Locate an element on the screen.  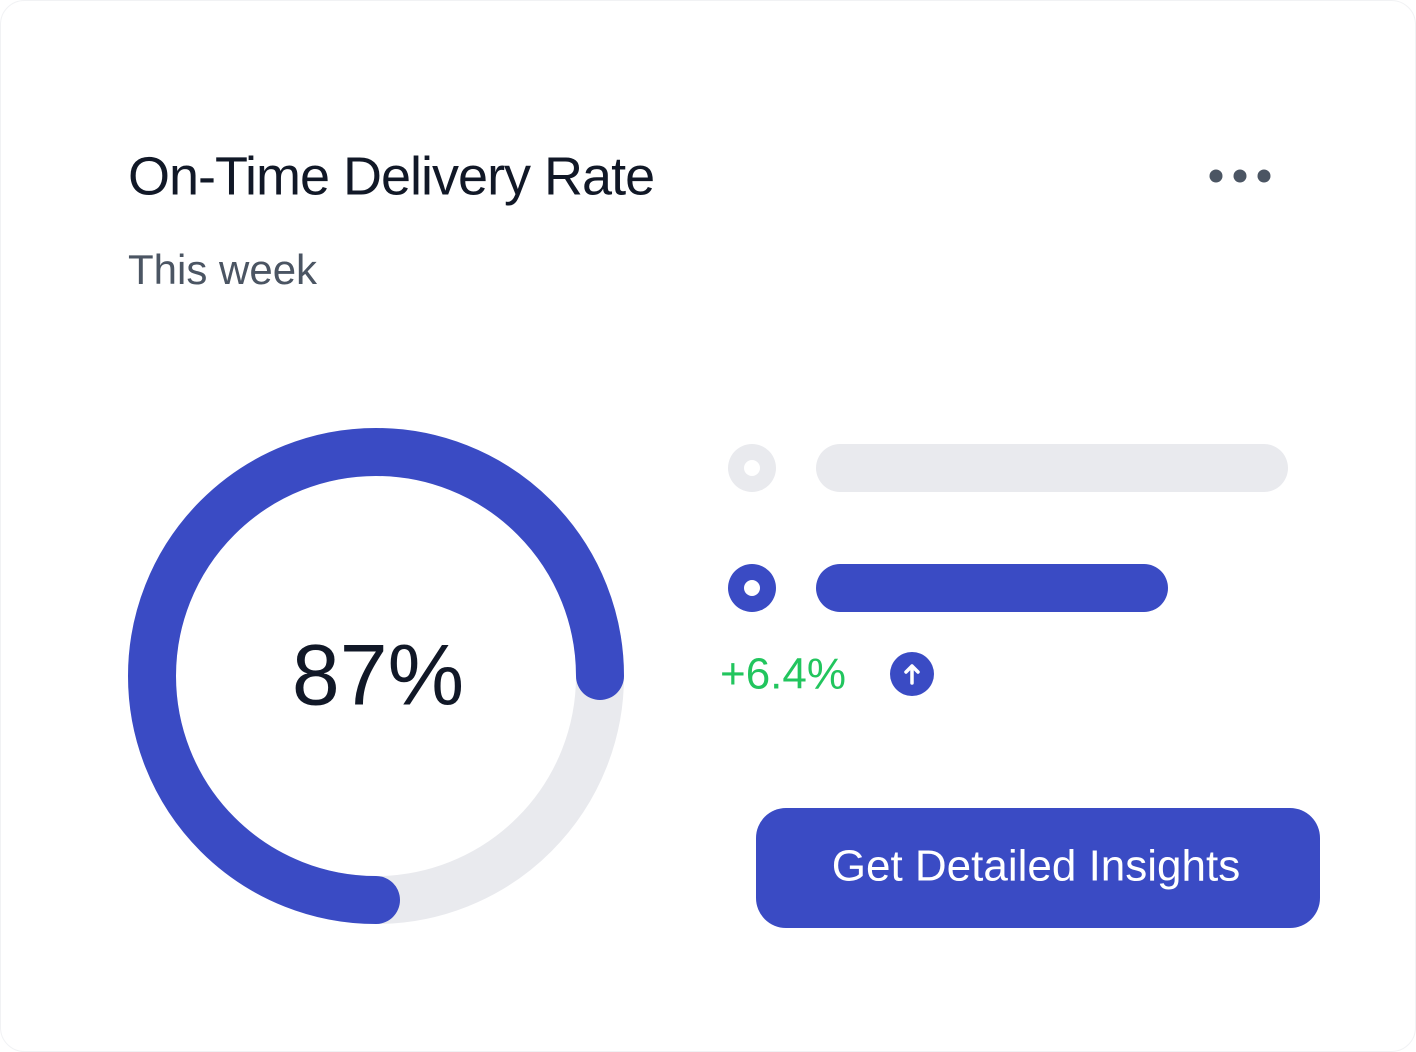
card-subtitle: This week is located at coordinates (223, 269).